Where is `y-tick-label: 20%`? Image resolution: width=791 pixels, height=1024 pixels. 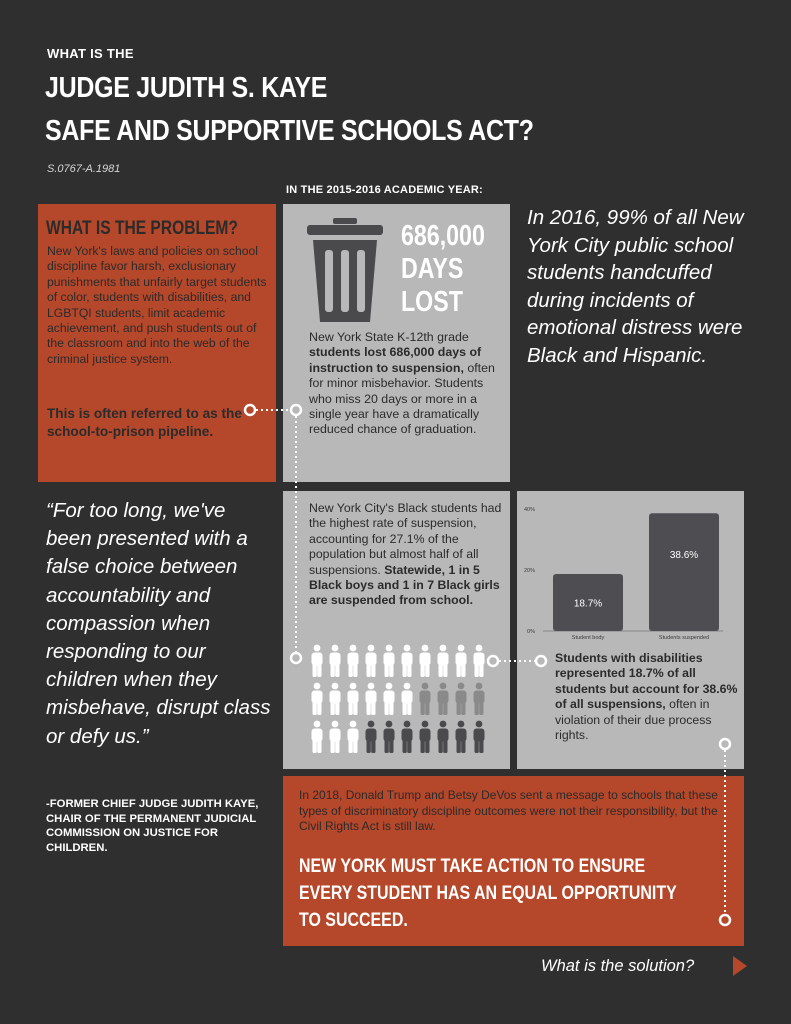
y-tick-label: 20% is located at coordinates (529, 571).